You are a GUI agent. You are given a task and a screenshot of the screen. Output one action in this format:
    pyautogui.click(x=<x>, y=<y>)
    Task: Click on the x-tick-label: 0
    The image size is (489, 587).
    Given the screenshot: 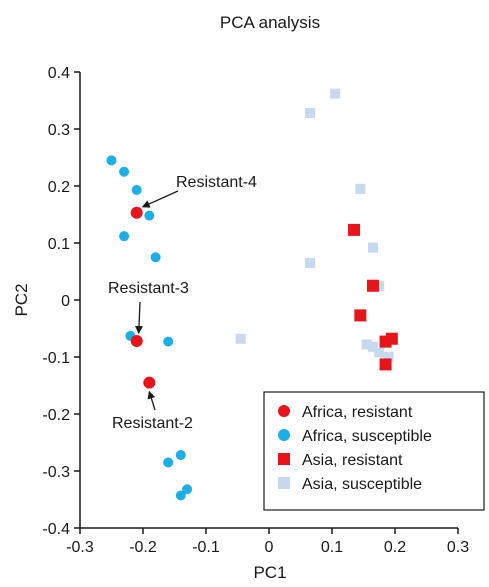 What is the action you would take?
    pyautogui.click(x=269, y=547)
    